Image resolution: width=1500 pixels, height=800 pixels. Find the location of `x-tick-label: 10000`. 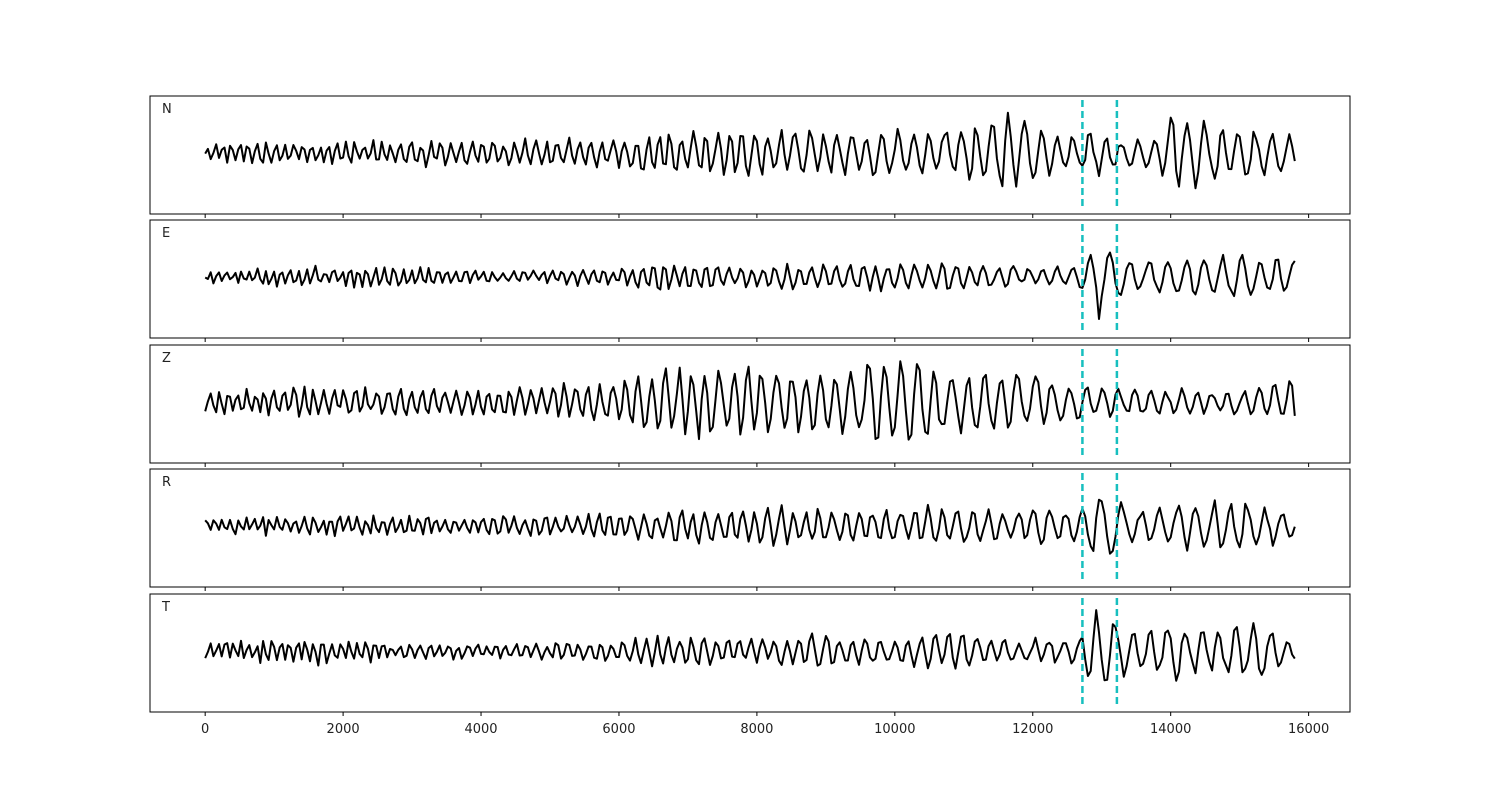

x-tick-label: 10000 is located at coordinates (894, 729).